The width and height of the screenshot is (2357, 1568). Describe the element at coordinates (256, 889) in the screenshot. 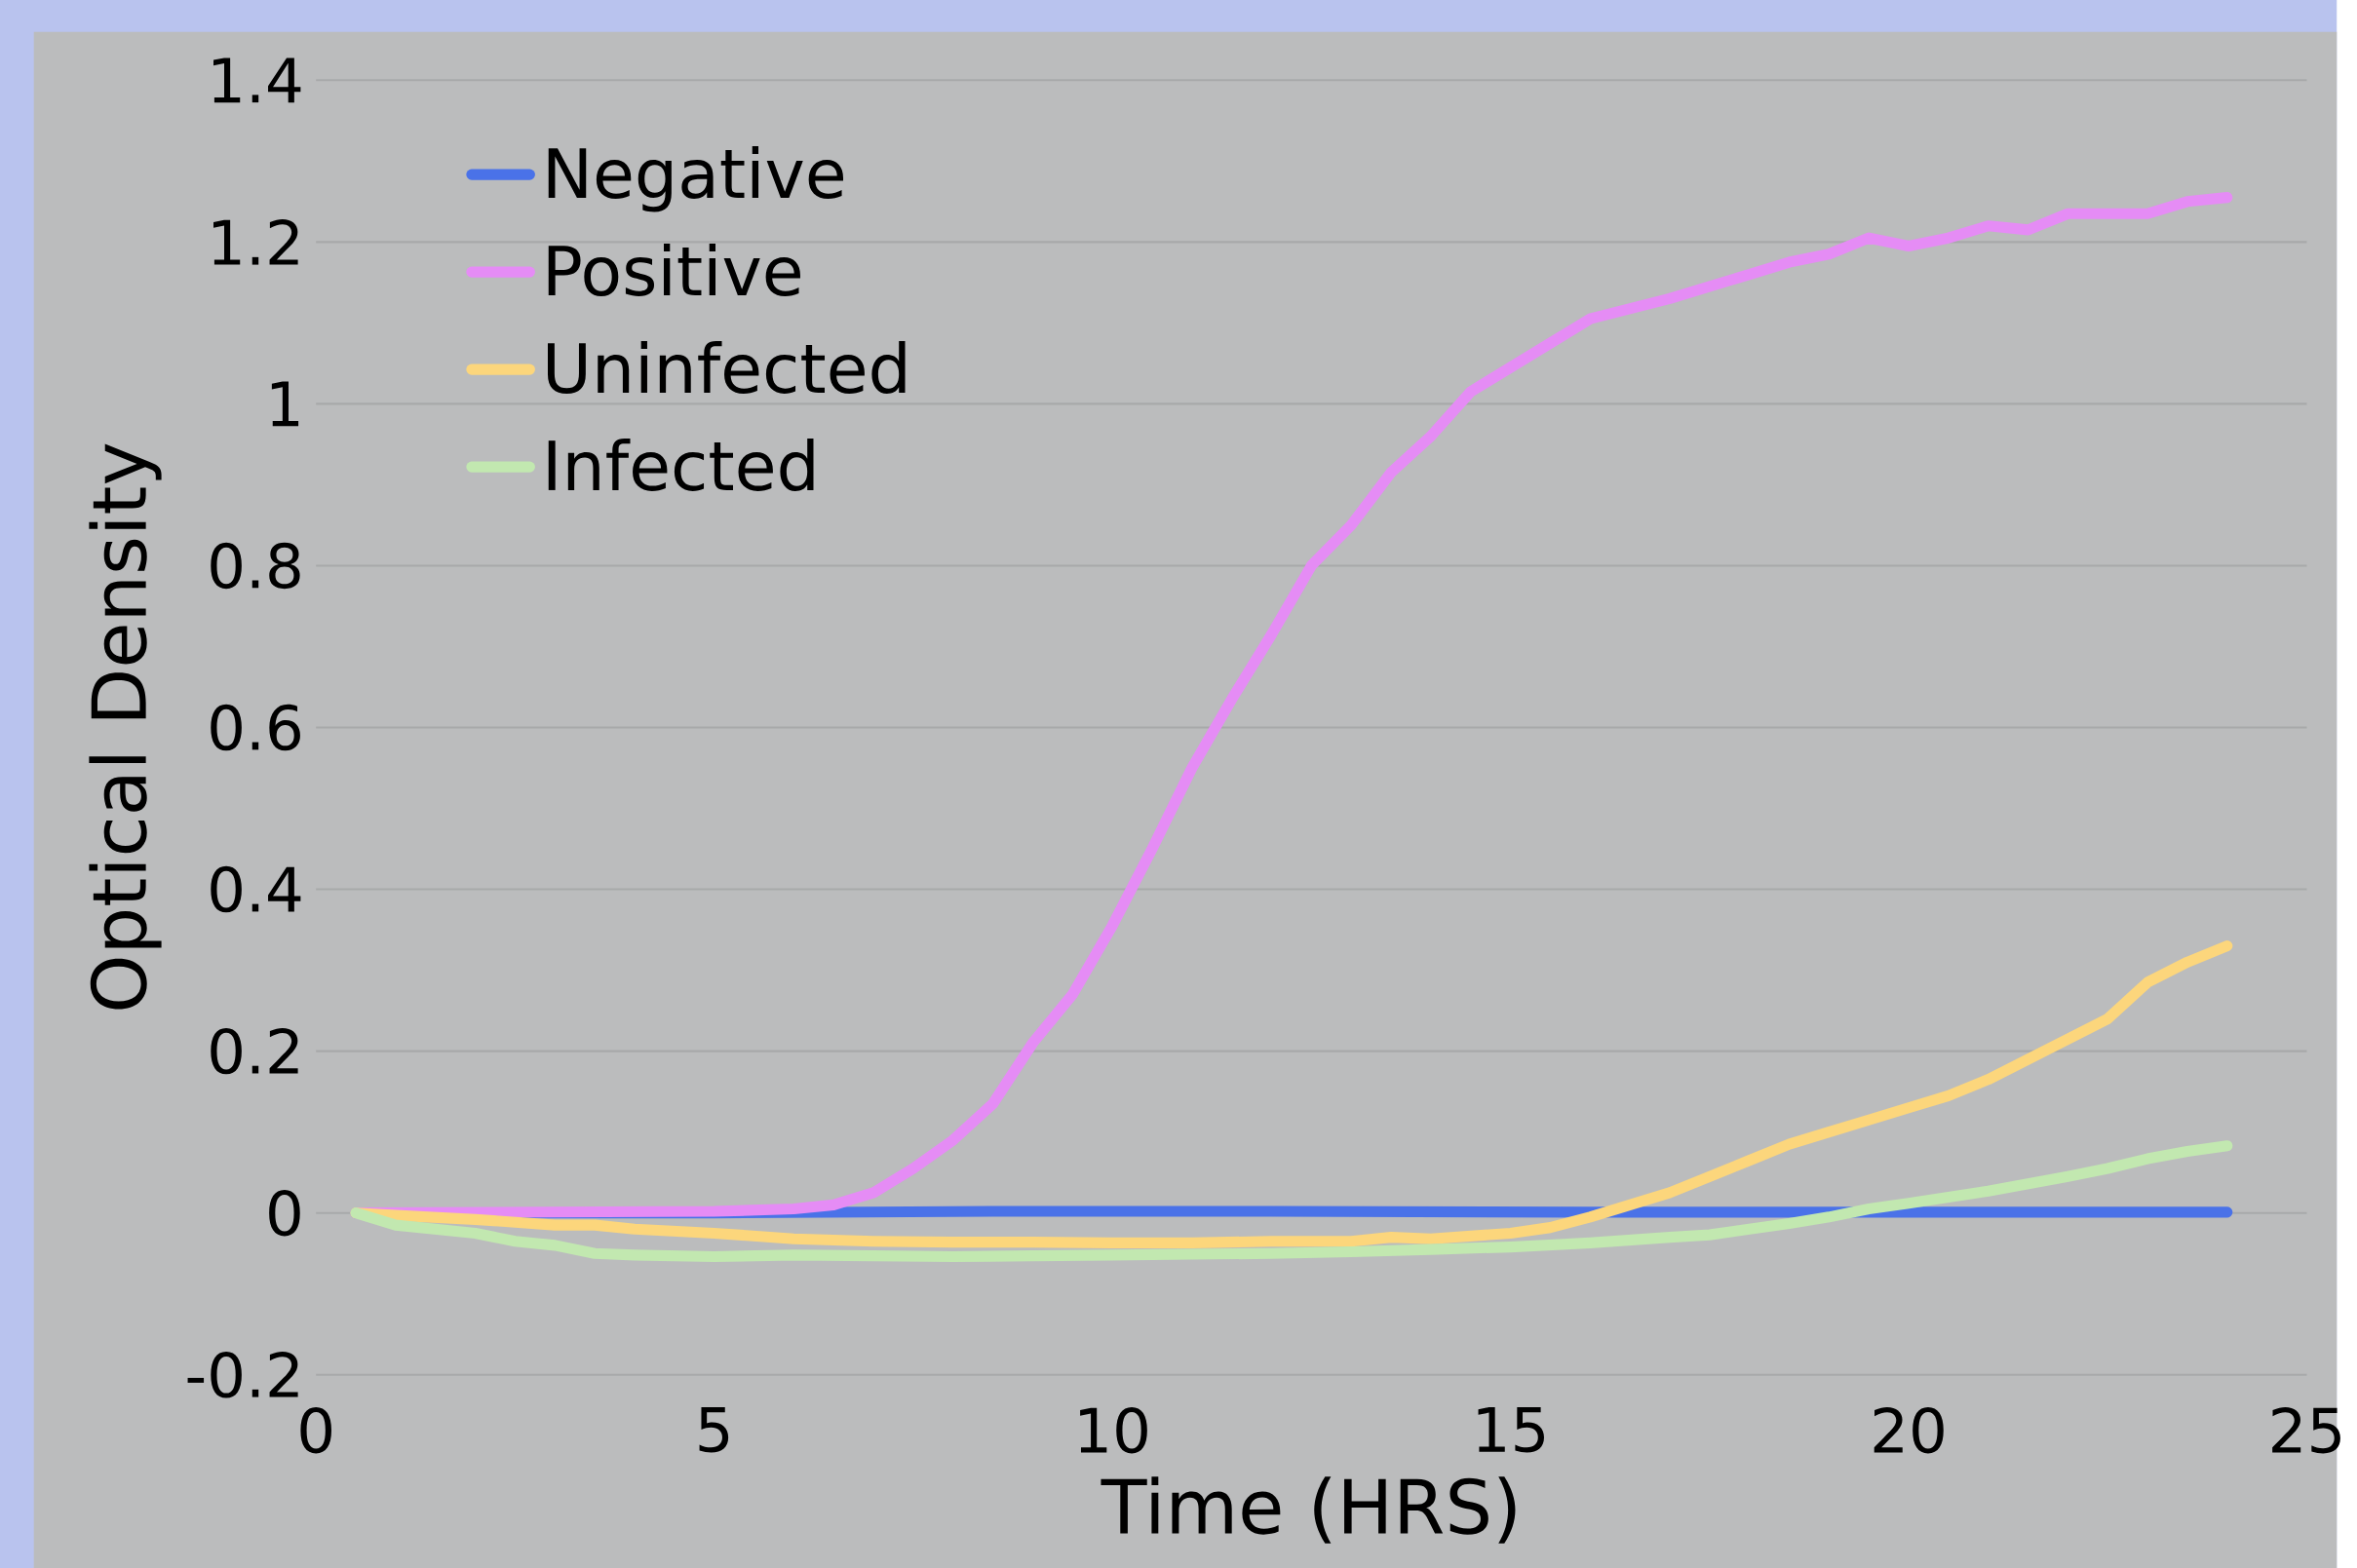

I see `y-tick-label: 0.4` at that location.